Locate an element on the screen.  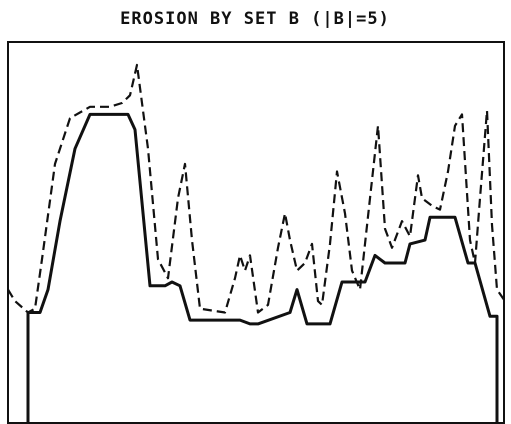
chart-title: EROSION BY SET B (|B|=5) is located at coordinates (255, 19).